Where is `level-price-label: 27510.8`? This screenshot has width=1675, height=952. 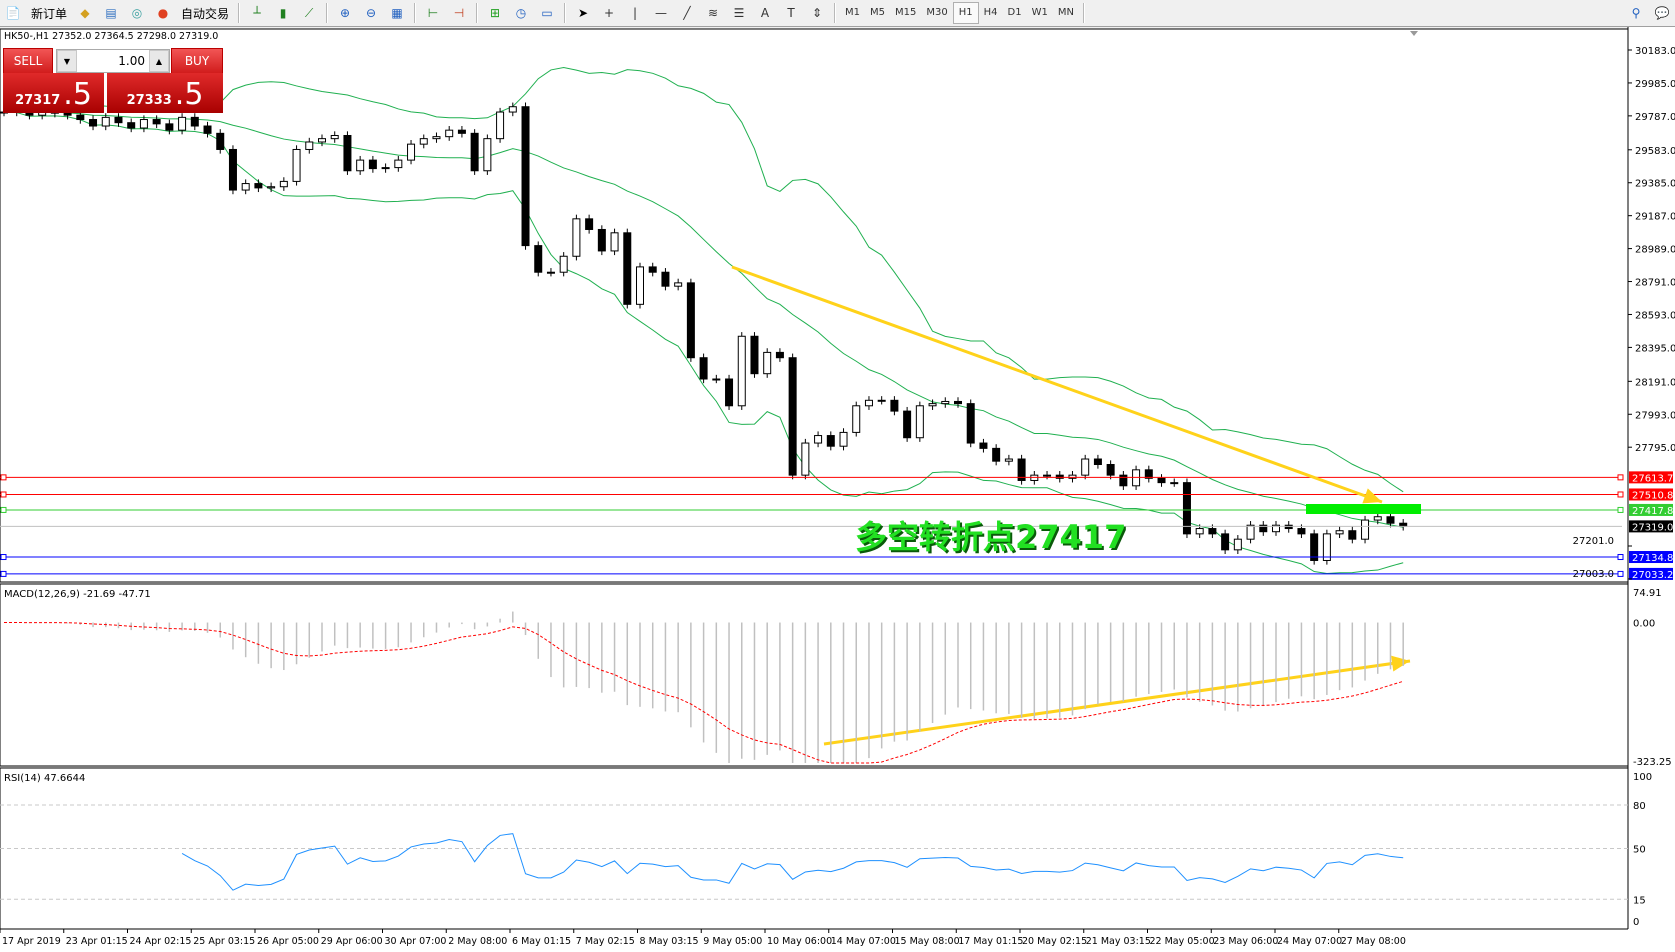
level-price-label: 27510.8 is located at coordinates (1652, 495).